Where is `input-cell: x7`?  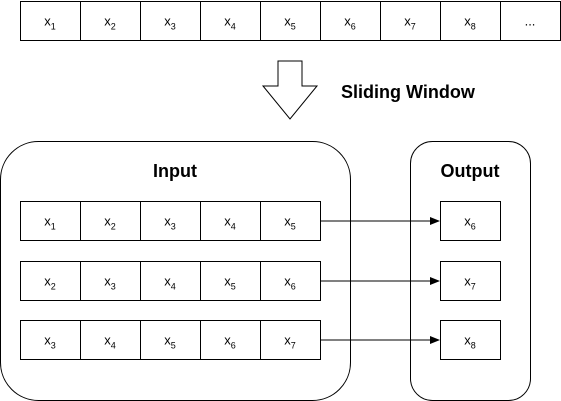 input-cell: x7 is located at coordinates (290, 340).